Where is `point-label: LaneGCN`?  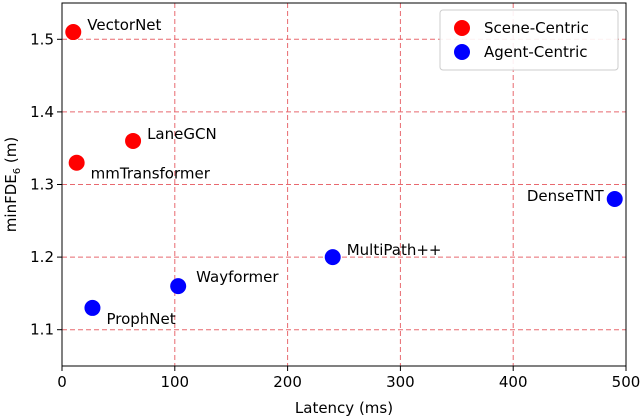
point-label: LaneGCN is located at coordinates (182, 134).